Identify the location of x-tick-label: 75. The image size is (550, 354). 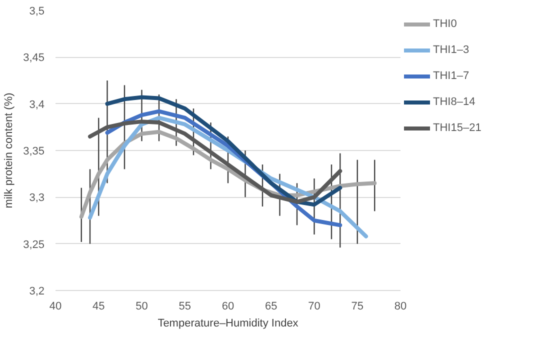
(357, 306).